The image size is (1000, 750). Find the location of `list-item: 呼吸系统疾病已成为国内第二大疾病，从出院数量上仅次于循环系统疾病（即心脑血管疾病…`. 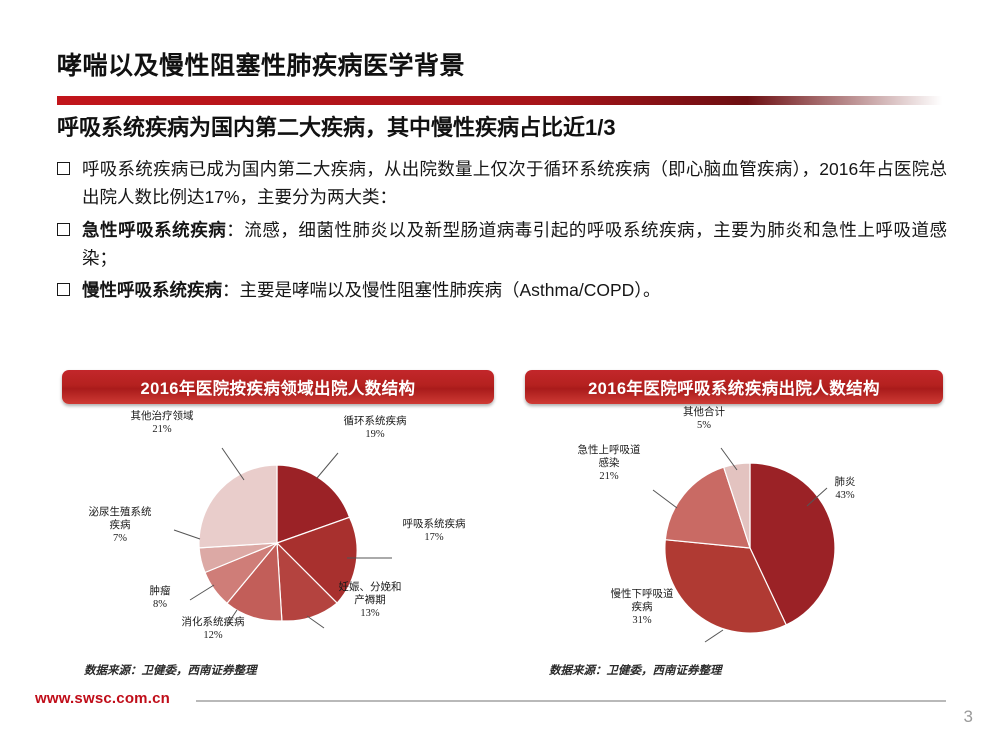

list-item: 呼吸系统疾病已成为国内第二大疾病，从出院数量上仅次于循环系统疾病（即心脑血管疾病… is located at coordinates (502, 183).